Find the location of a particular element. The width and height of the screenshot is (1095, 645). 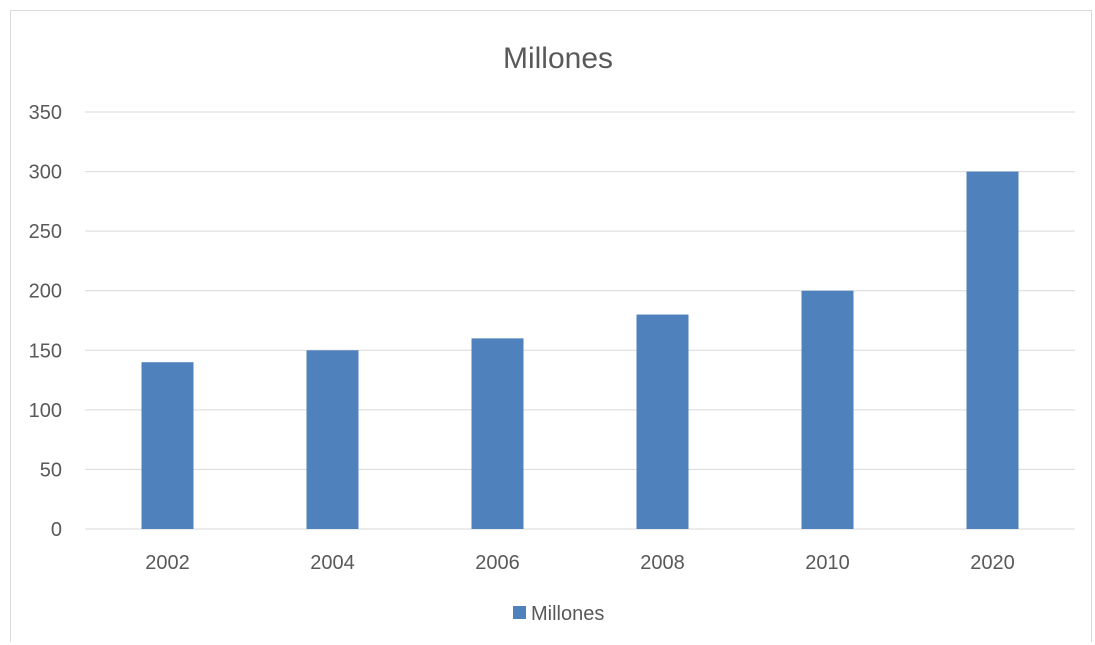

x-axis: 2002 2004 2006 2008 2010 2020 is located at coordinates (580, 563).